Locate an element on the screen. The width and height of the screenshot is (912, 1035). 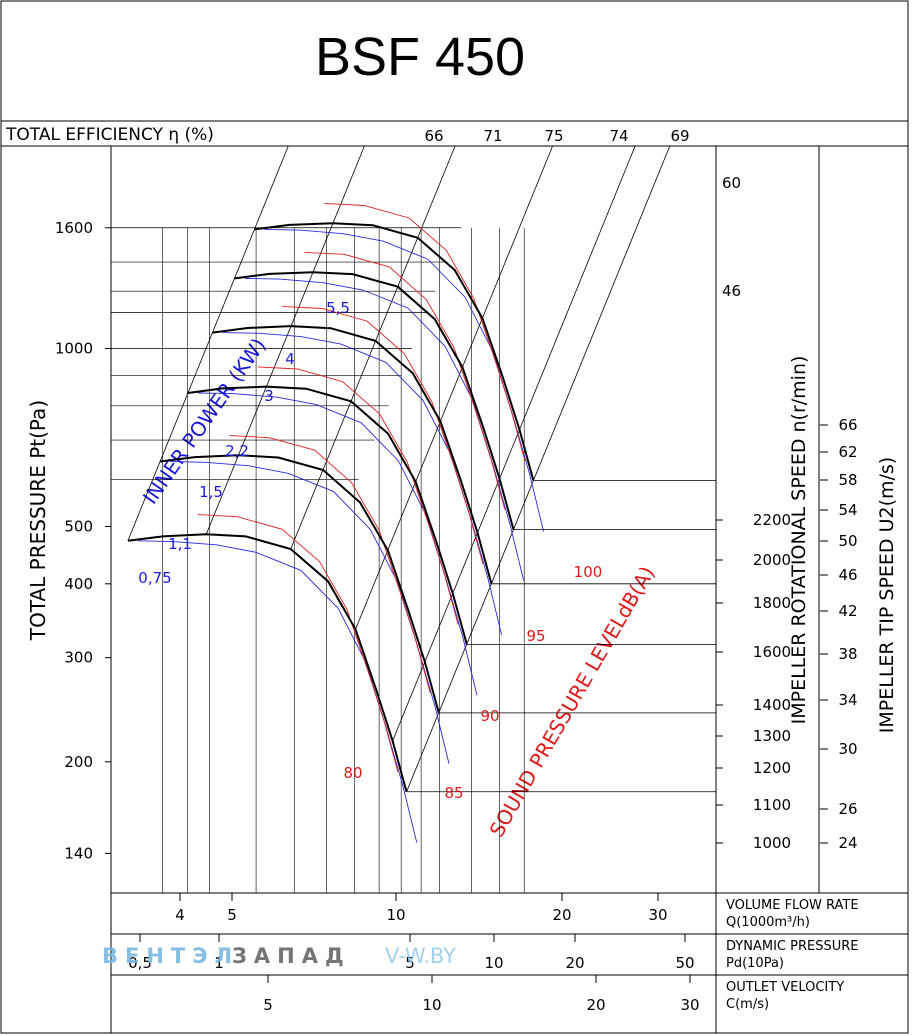
y-tick-label: 1000 is located at coordinates (74, 348).